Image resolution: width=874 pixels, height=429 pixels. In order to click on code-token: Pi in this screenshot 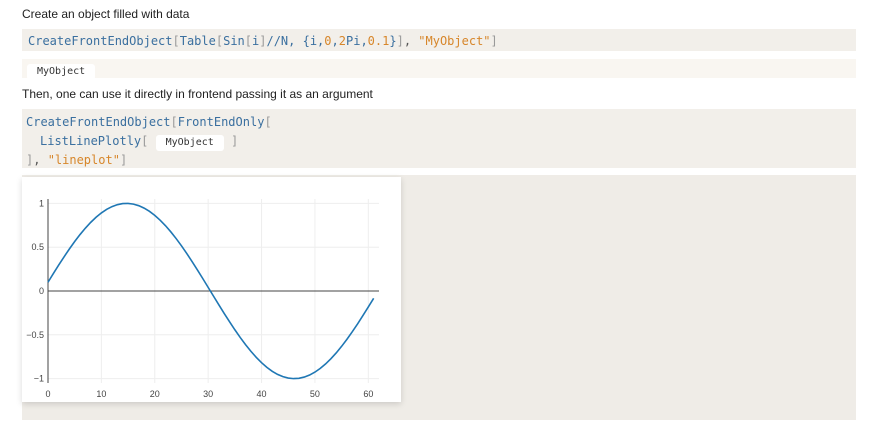, I will do `click(353, 41)`.